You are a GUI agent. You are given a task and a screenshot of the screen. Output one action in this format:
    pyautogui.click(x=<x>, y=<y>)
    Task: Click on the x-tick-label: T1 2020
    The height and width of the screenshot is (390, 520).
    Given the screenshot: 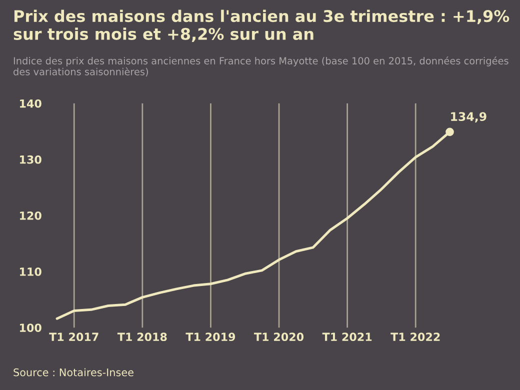 What is the action you would take?
    pyautogui.click(x=279, y=337)
    